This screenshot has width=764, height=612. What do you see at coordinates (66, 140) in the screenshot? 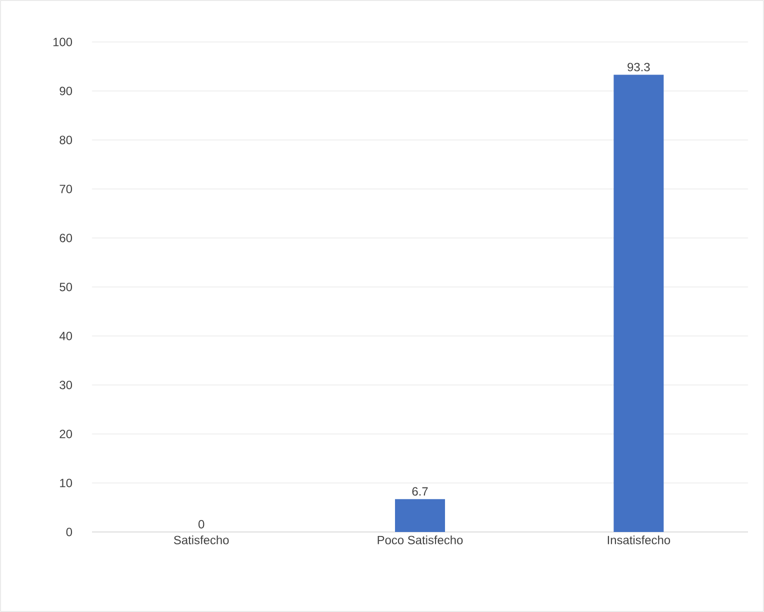
I see `y-tick-label: 80` at bounding box center [66, 140].